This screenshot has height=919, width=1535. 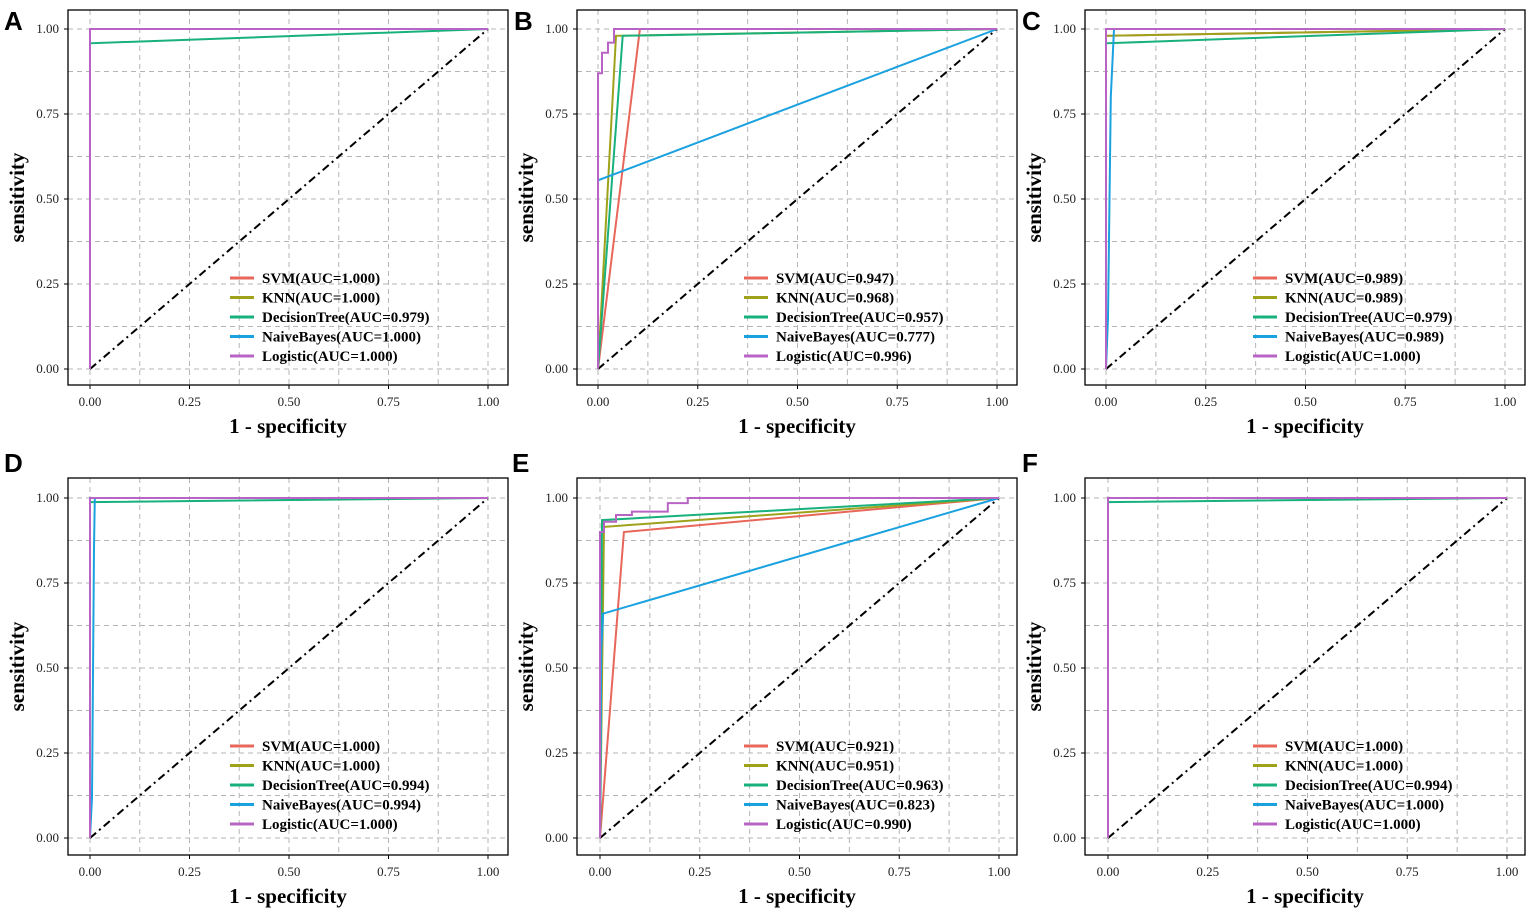 What do you see at coordinates (860, 318) in the screenshot?
I see `legend-label-decisiontree: DecisionTree(AUC=0.957)` at bounding box center [860, 318].